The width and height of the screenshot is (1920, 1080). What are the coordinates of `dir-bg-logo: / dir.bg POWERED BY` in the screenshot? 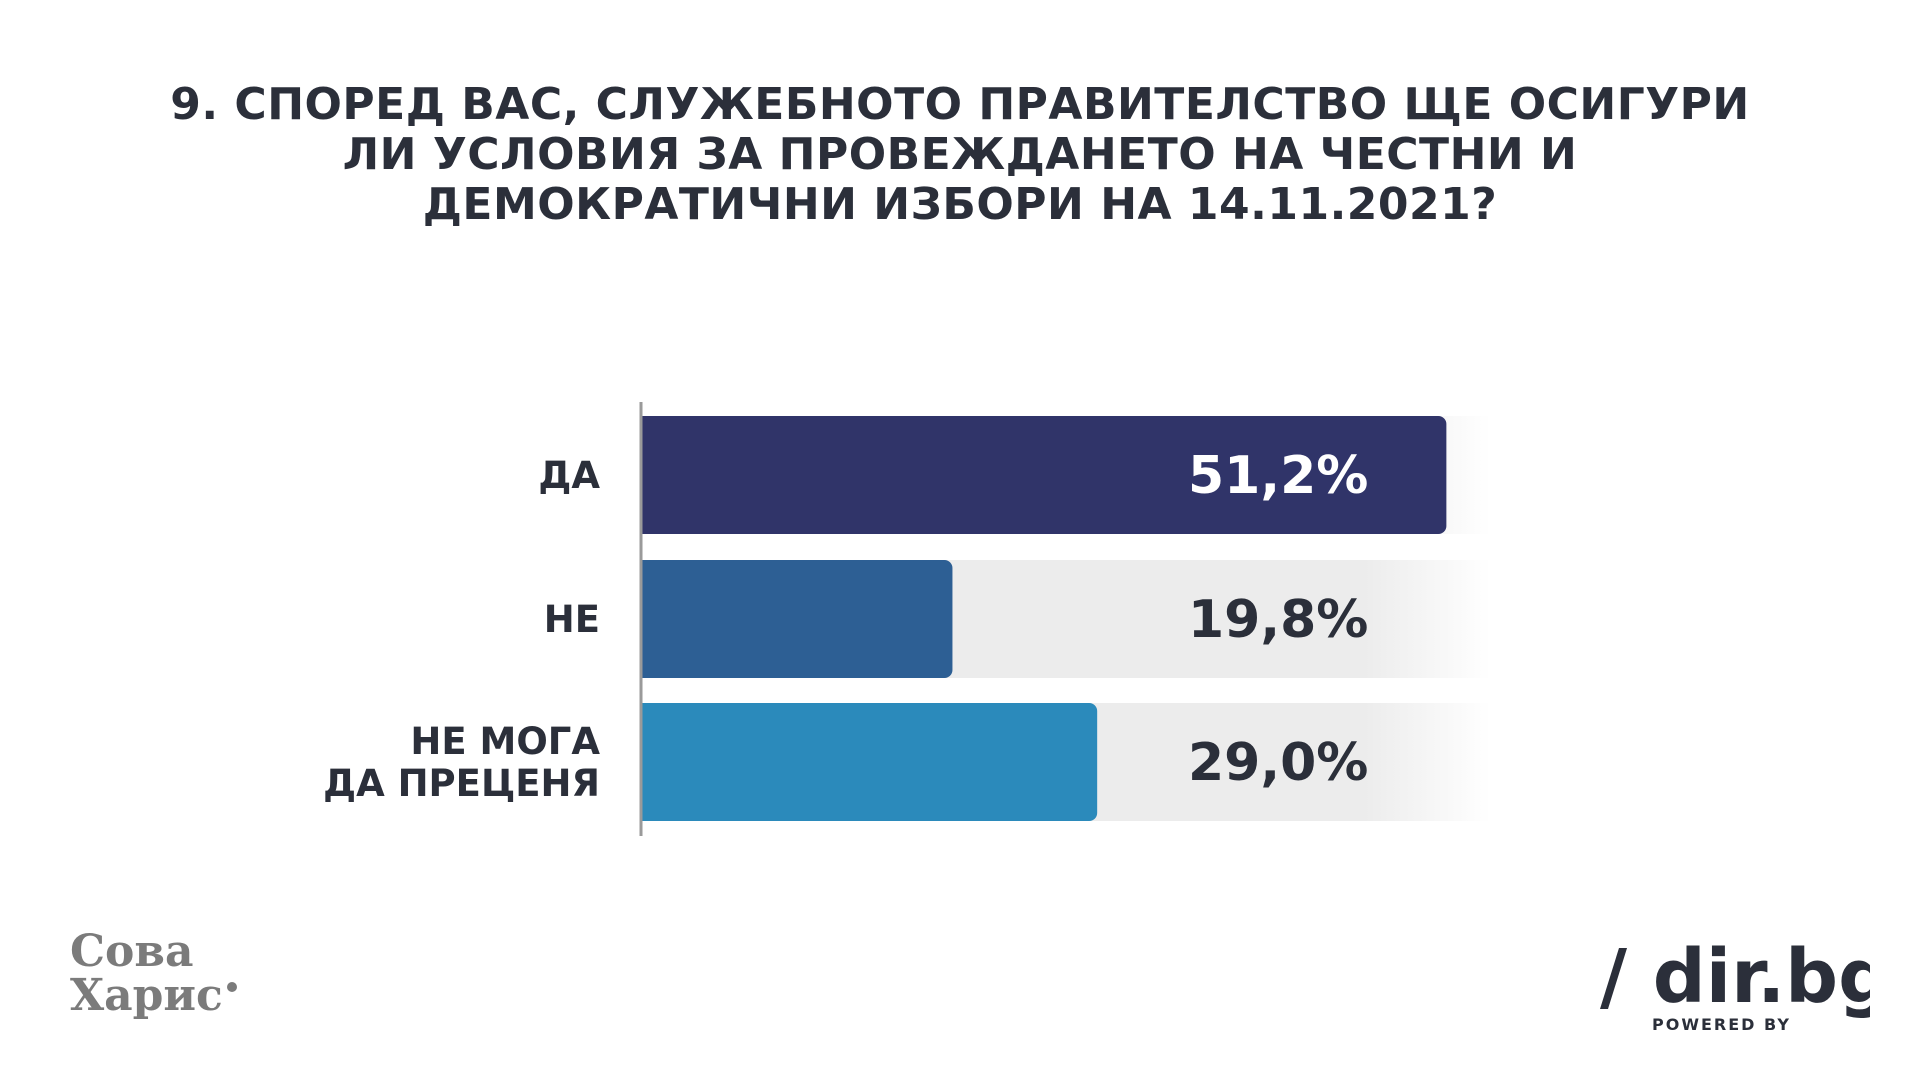 It's located at (1735, 984).